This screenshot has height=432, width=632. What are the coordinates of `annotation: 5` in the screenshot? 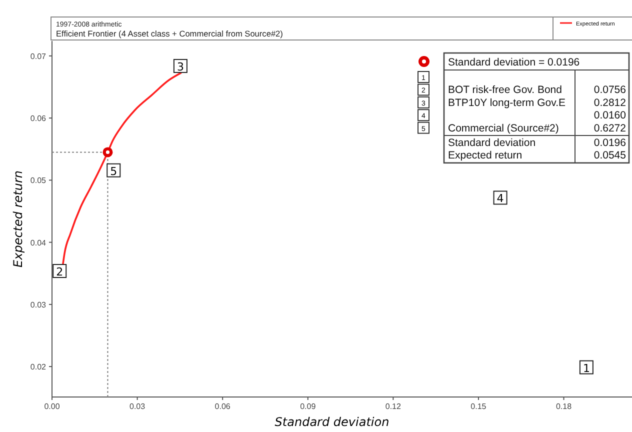 It's located at (114, 171).